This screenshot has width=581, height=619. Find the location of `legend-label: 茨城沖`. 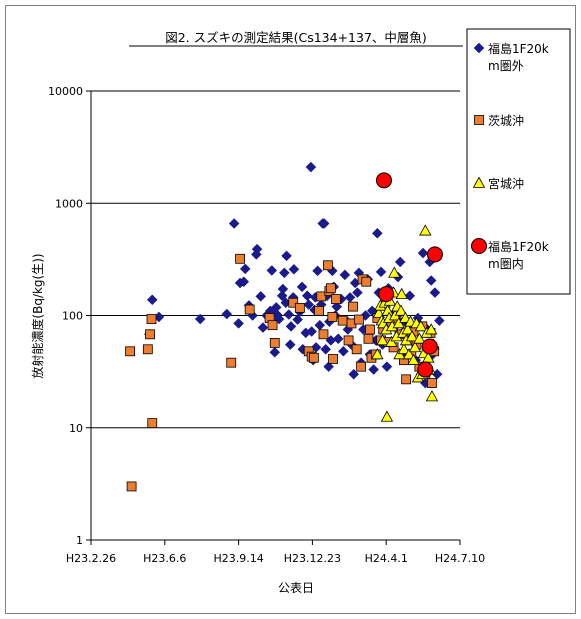

legend-label: 茨城沖 is located at coordinates (506, 121).